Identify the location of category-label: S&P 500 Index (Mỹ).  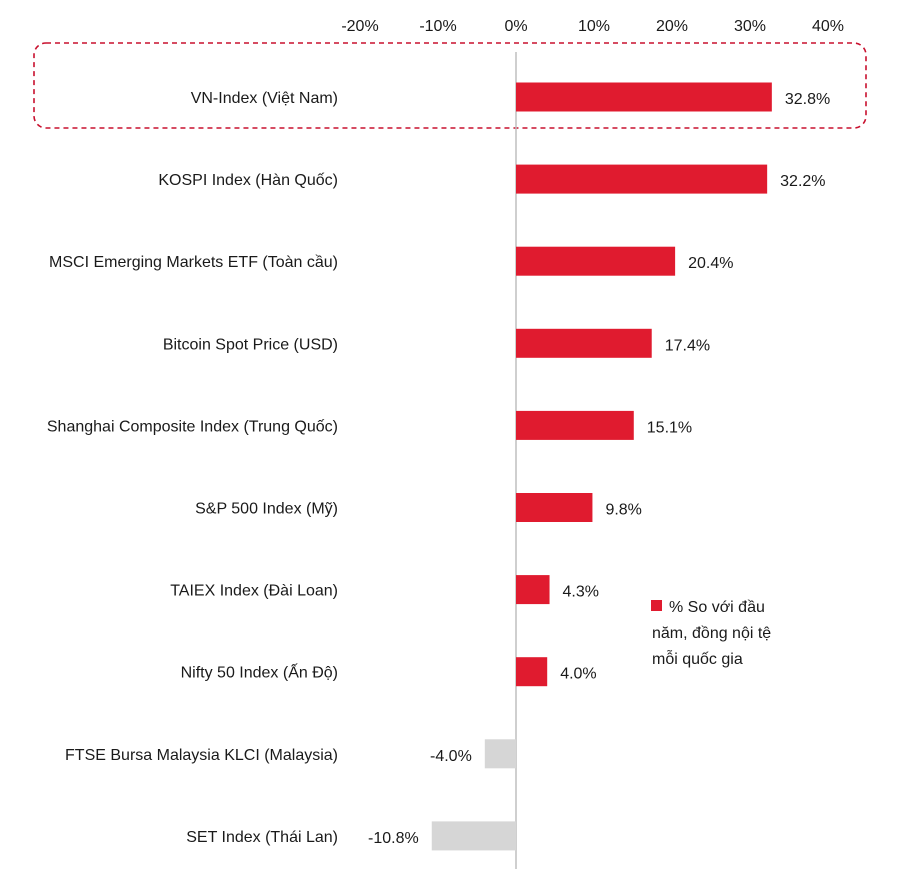
(266, 509).